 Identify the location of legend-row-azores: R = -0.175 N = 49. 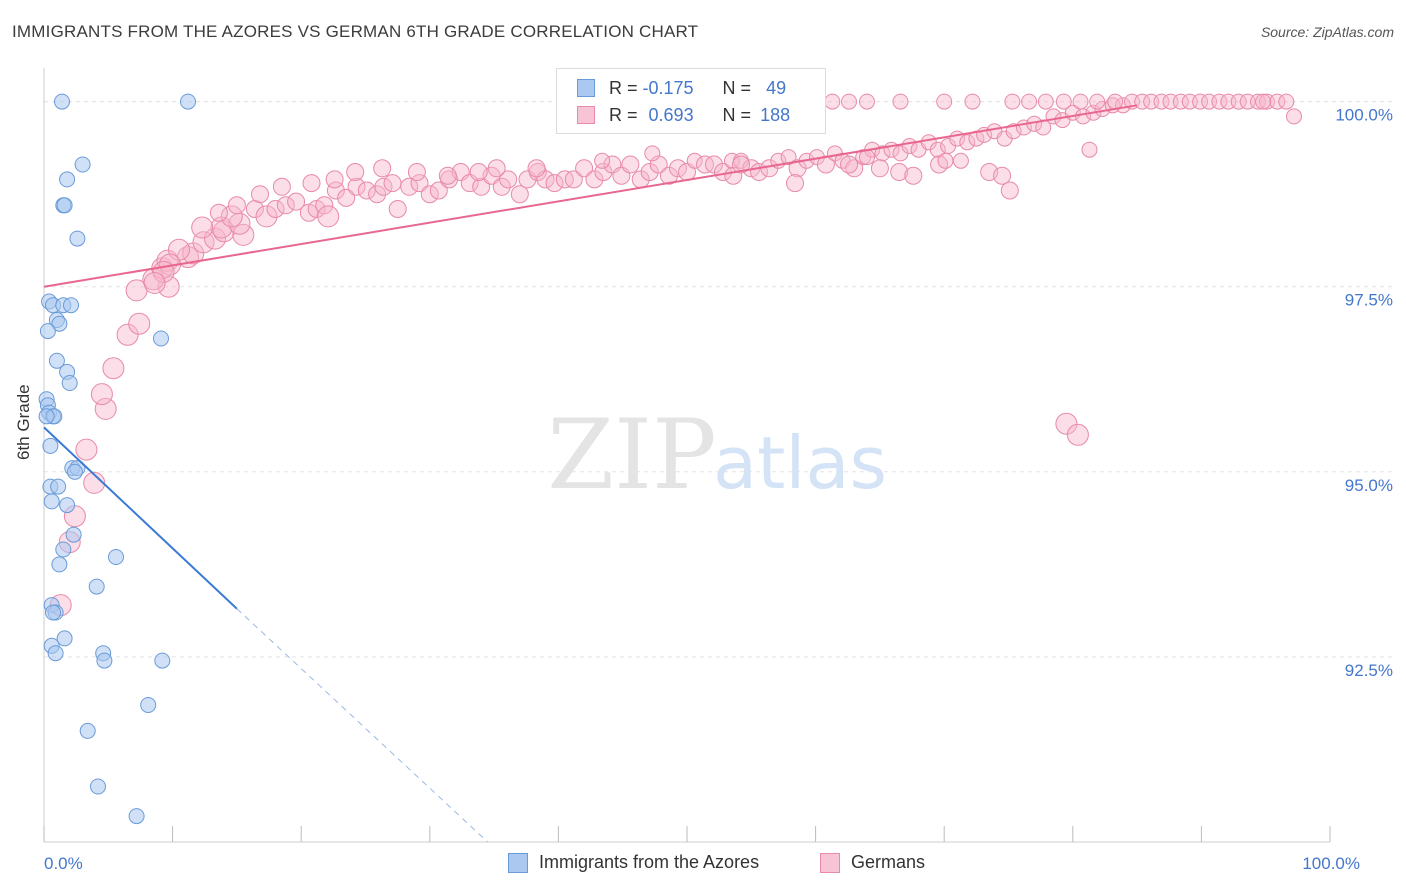
(681, 88).